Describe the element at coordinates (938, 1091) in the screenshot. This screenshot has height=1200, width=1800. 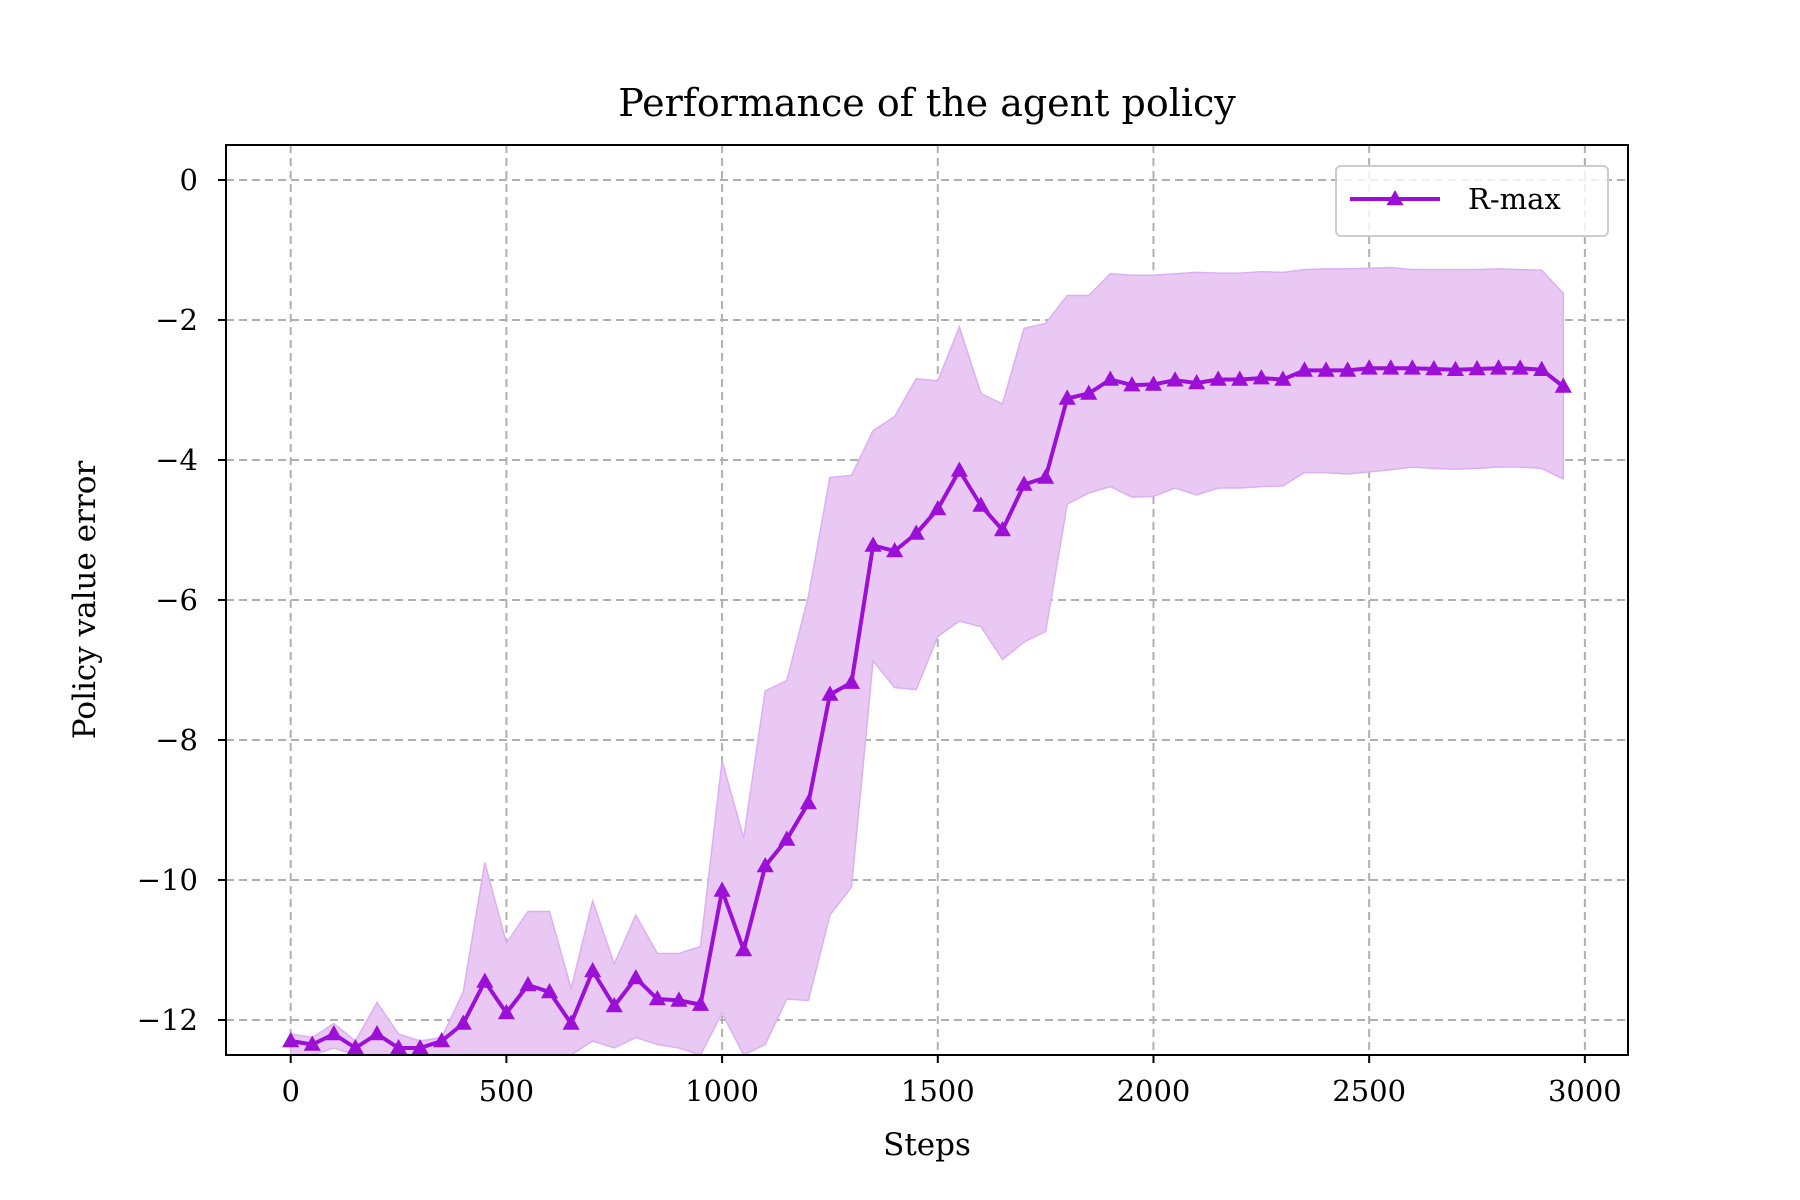
I see `x-tick-label: 1500` at that location.